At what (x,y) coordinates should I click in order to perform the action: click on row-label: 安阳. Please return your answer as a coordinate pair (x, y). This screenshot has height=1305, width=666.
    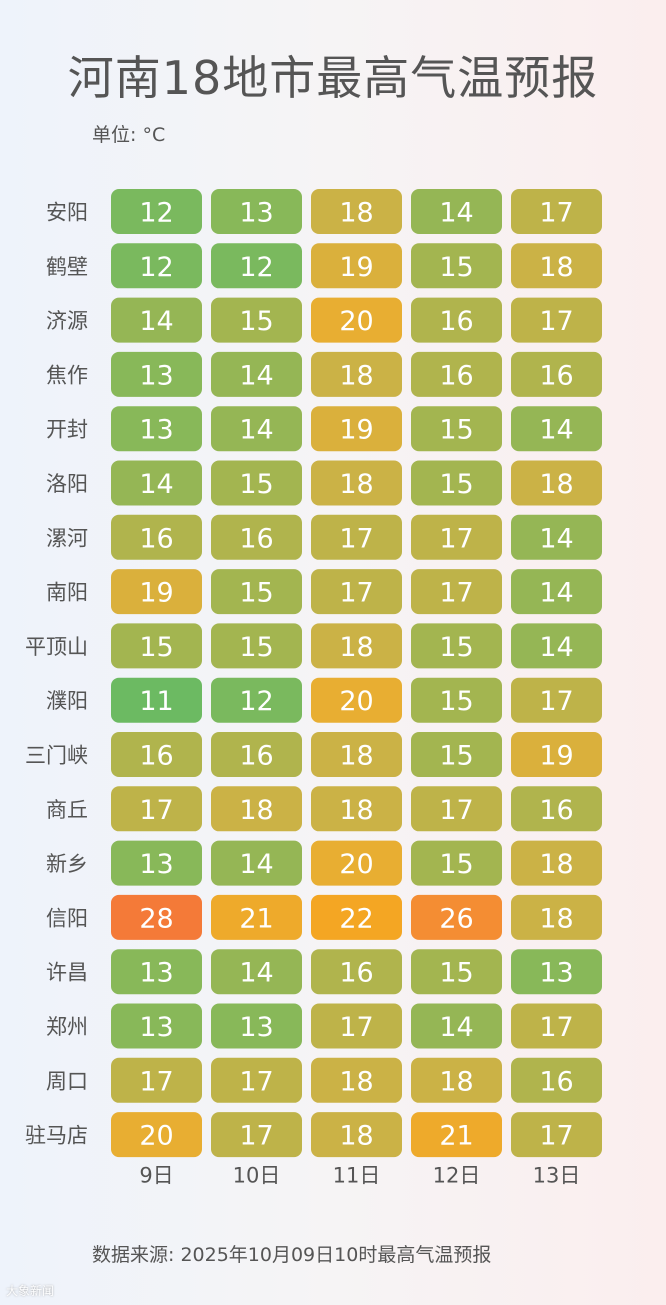
    Looking at the image, I should click on (67, 213).